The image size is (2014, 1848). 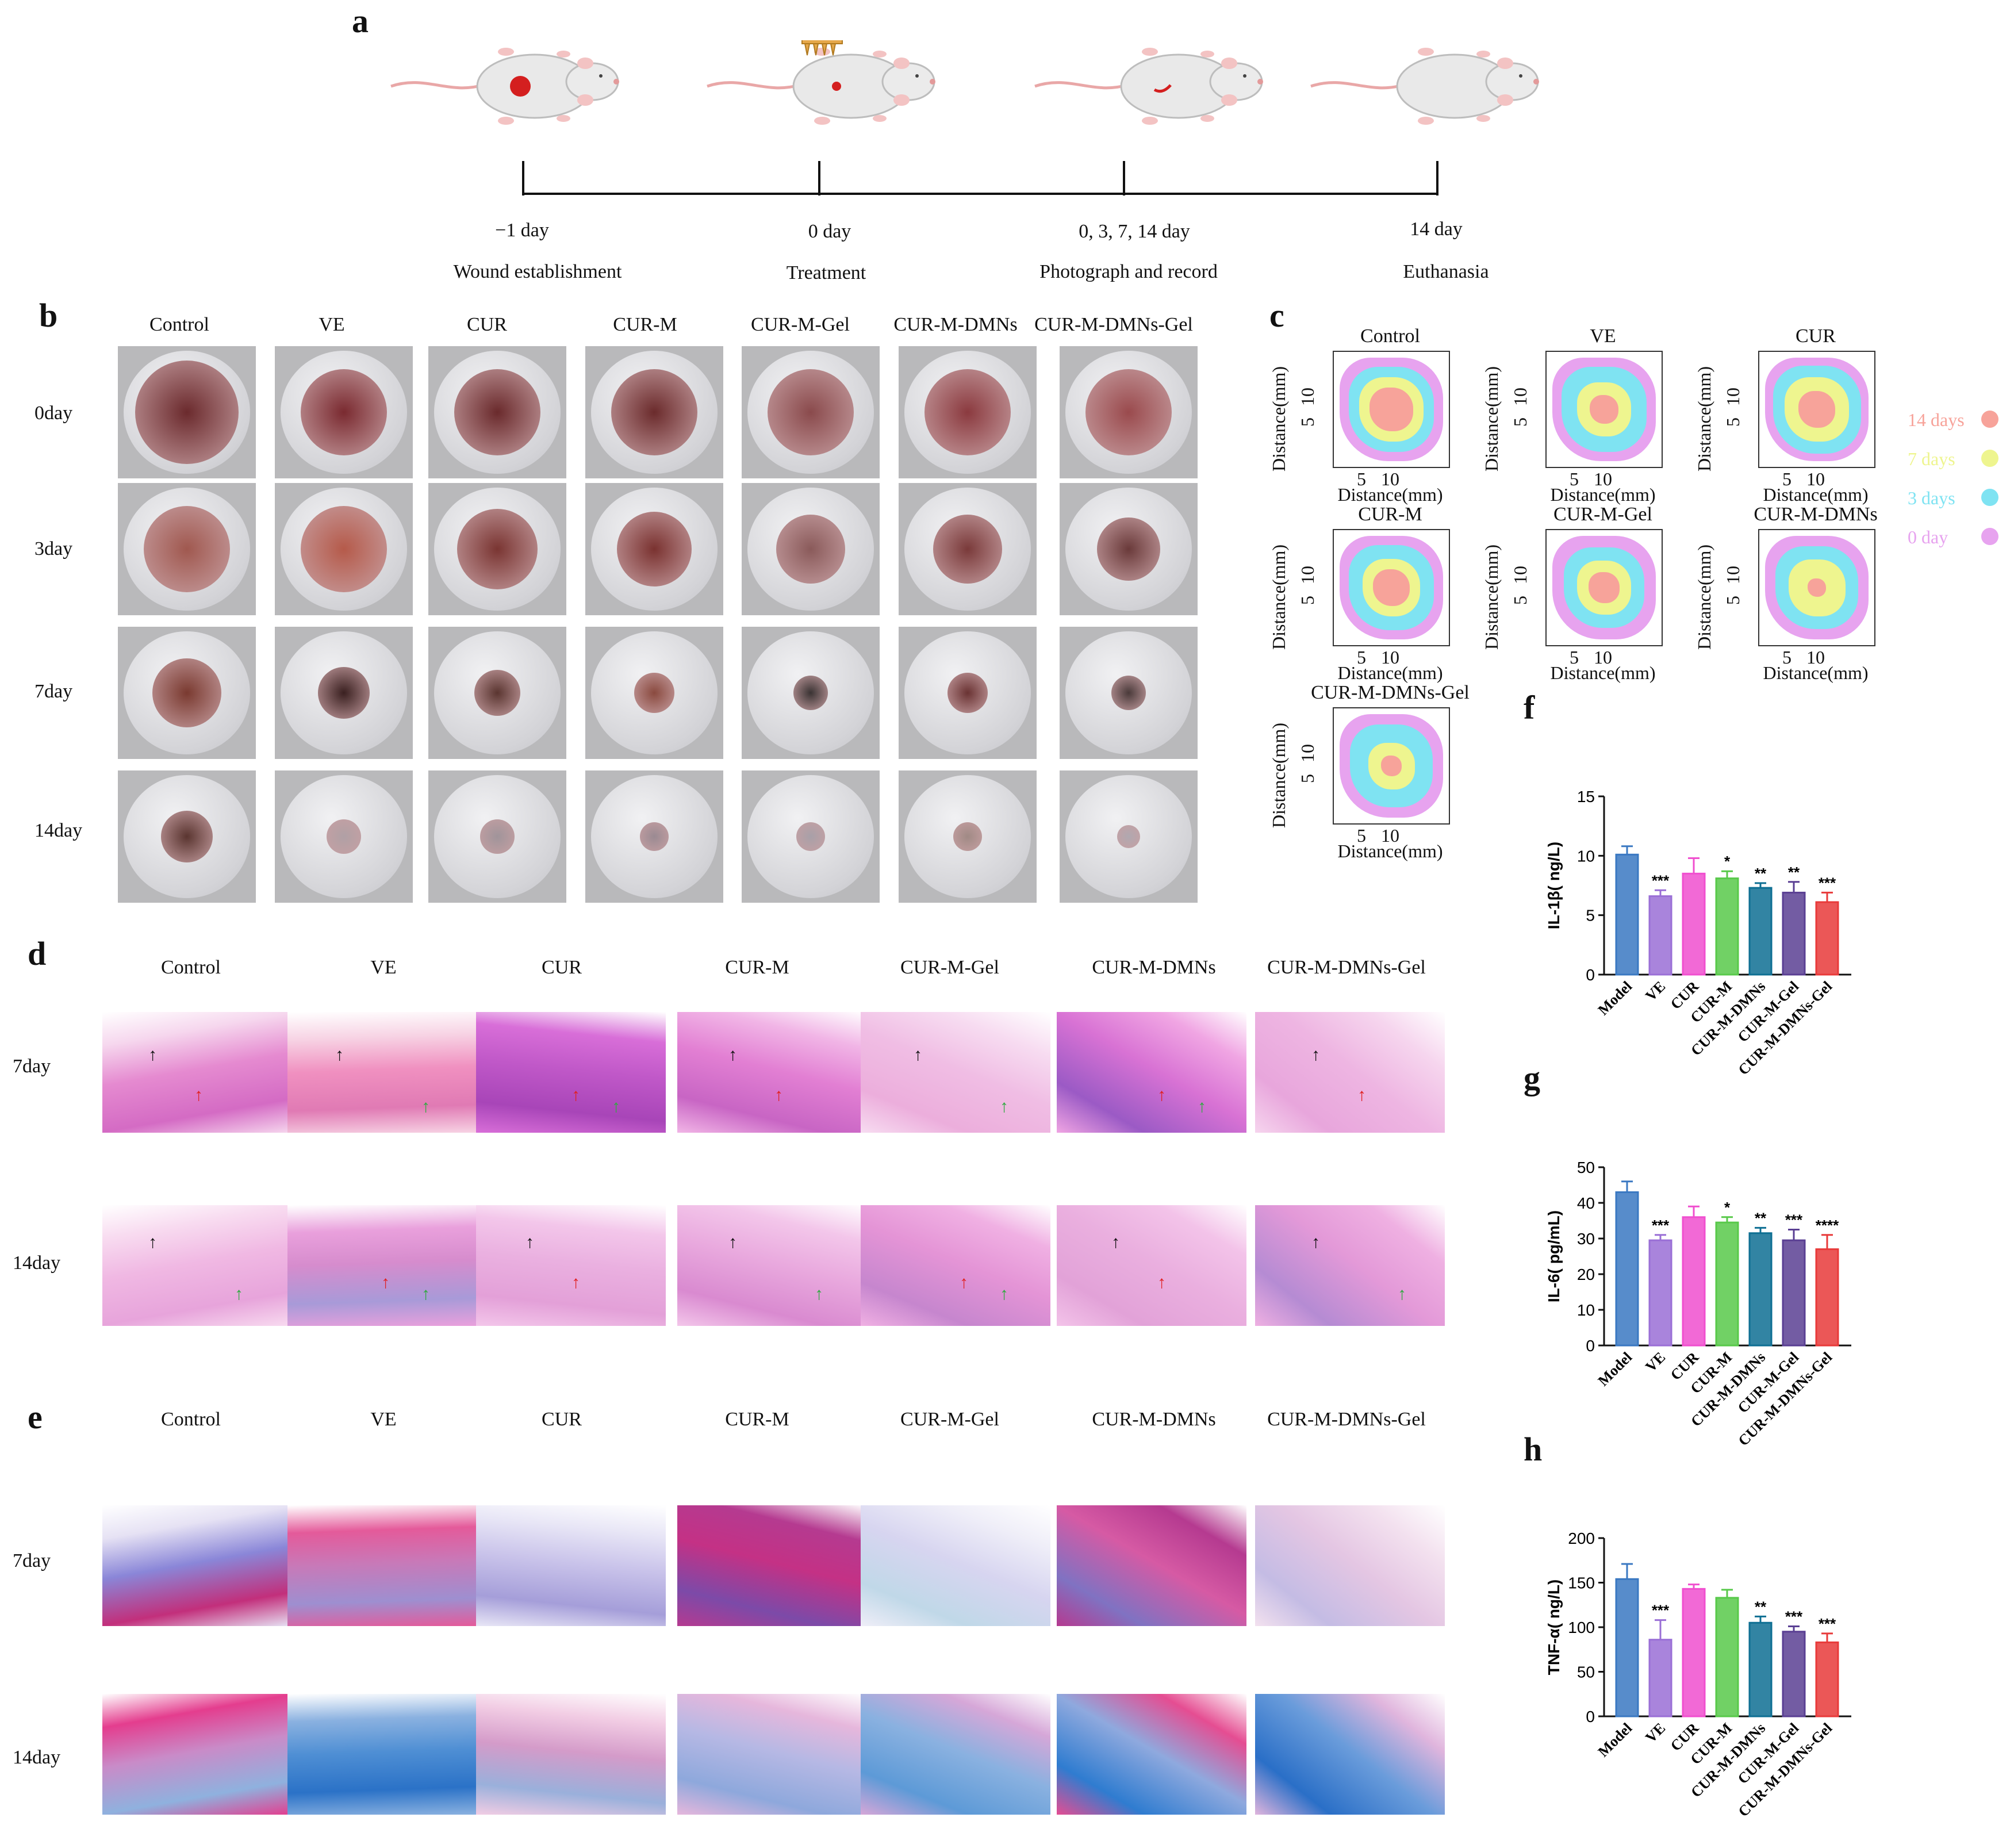 What do you see at coordinates (1761, 1606) in the screenshot?
I see `significance-label: **` at bounding box center [1761, 1606].